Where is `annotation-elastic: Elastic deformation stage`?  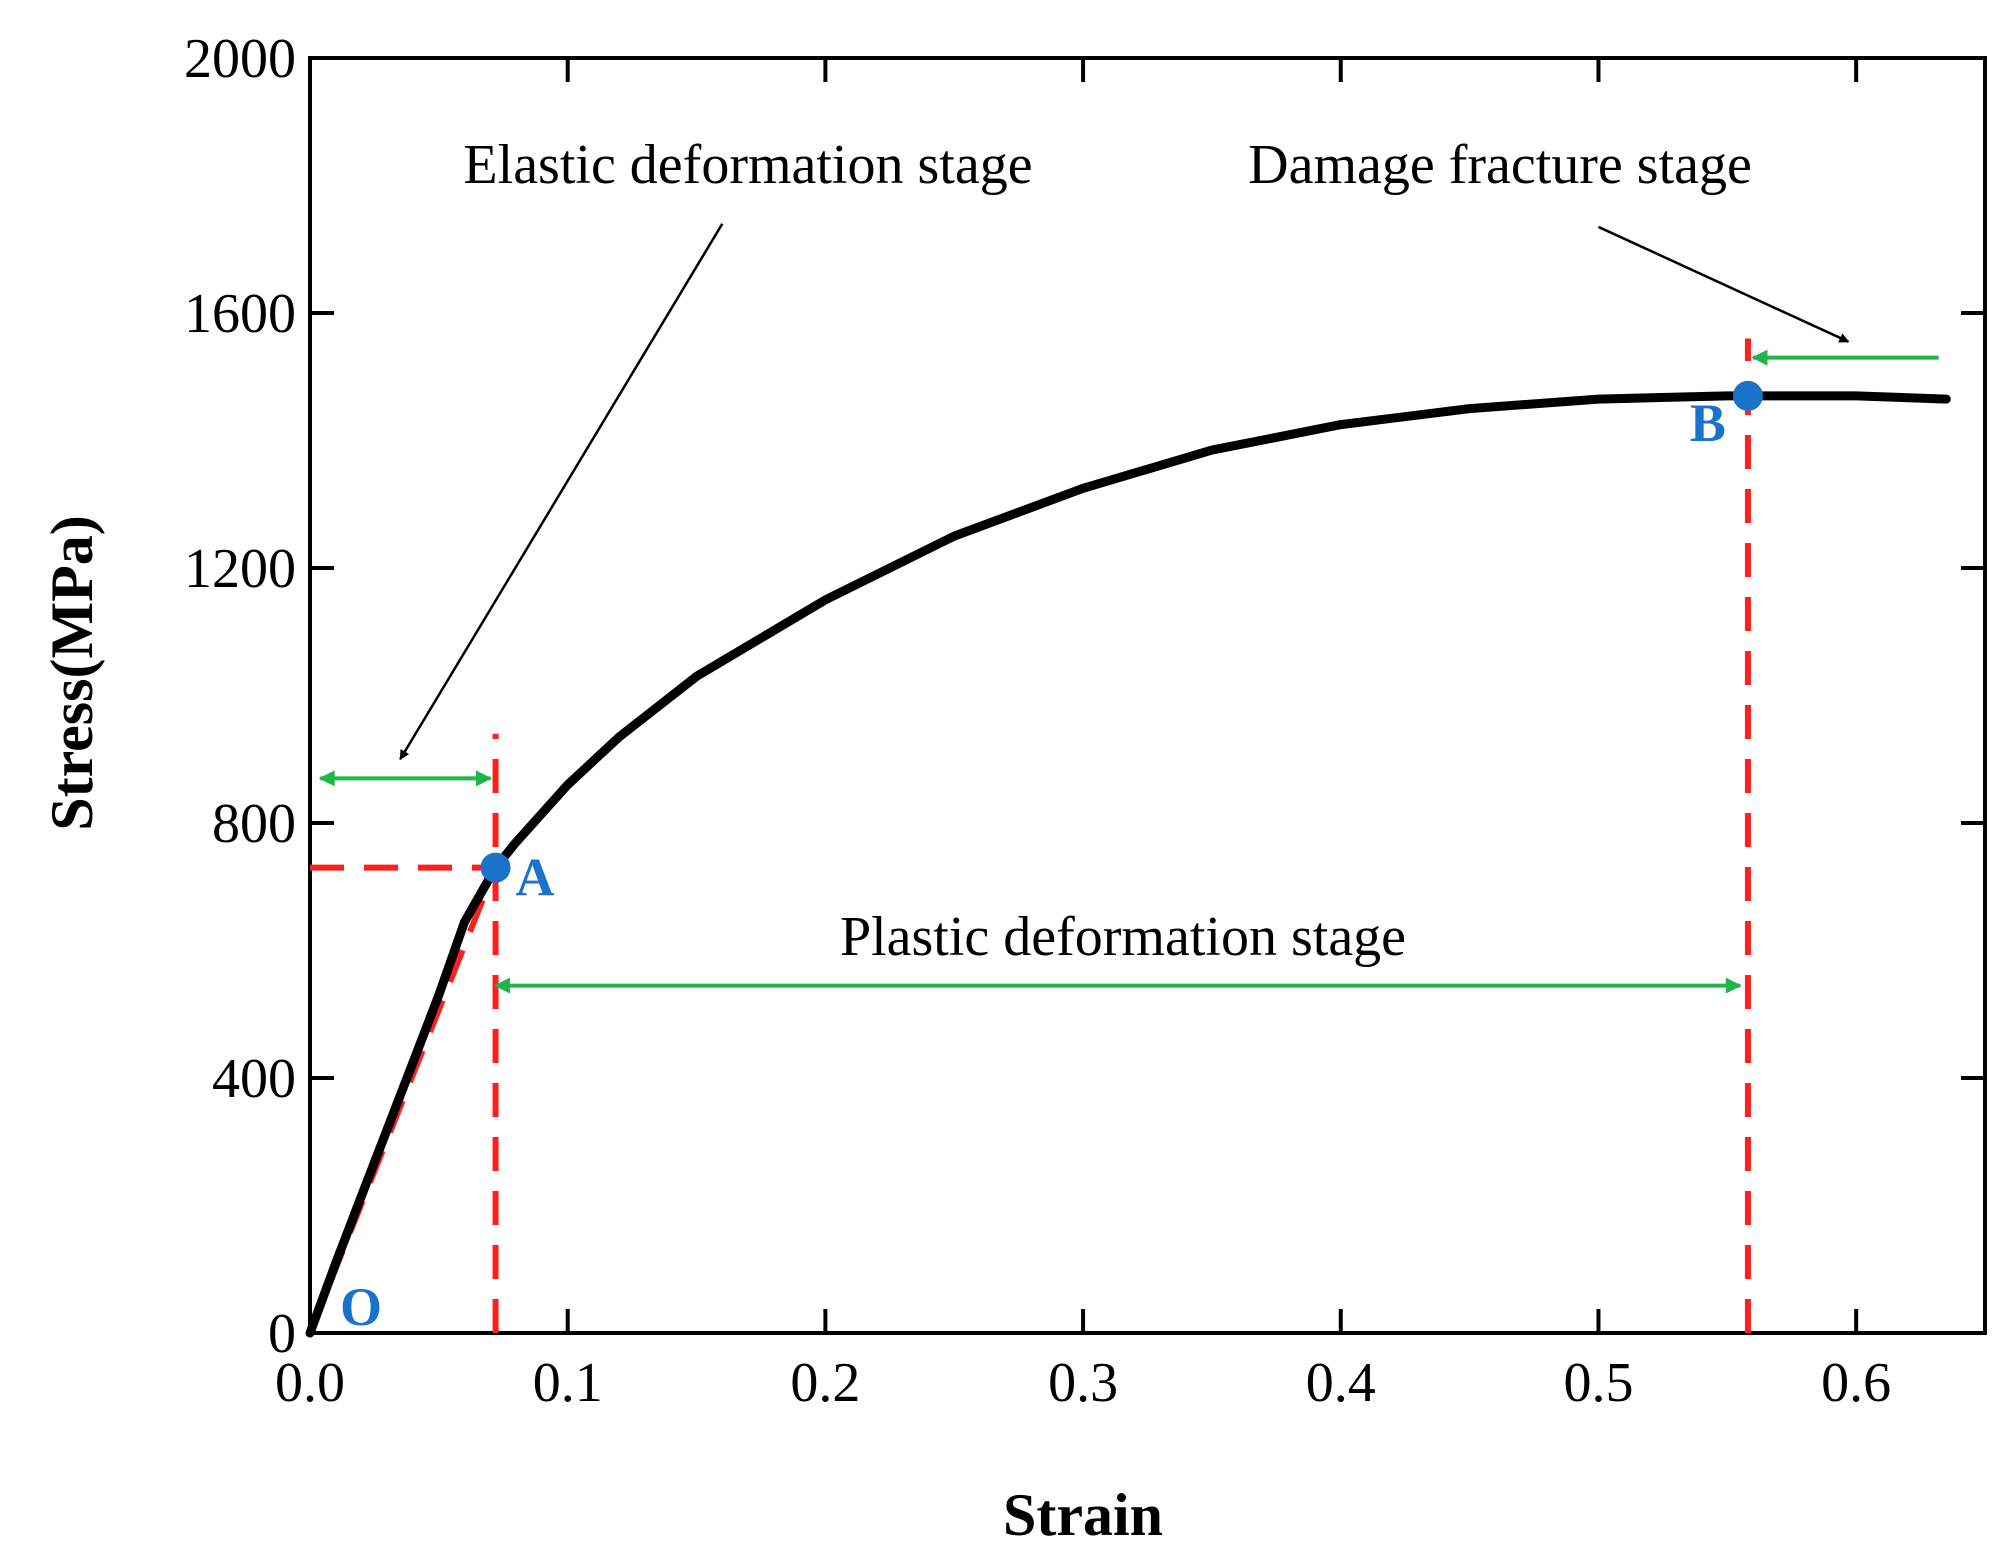
annotation-elastic: Elastic deformation stage is located at coordinates (747, 165).